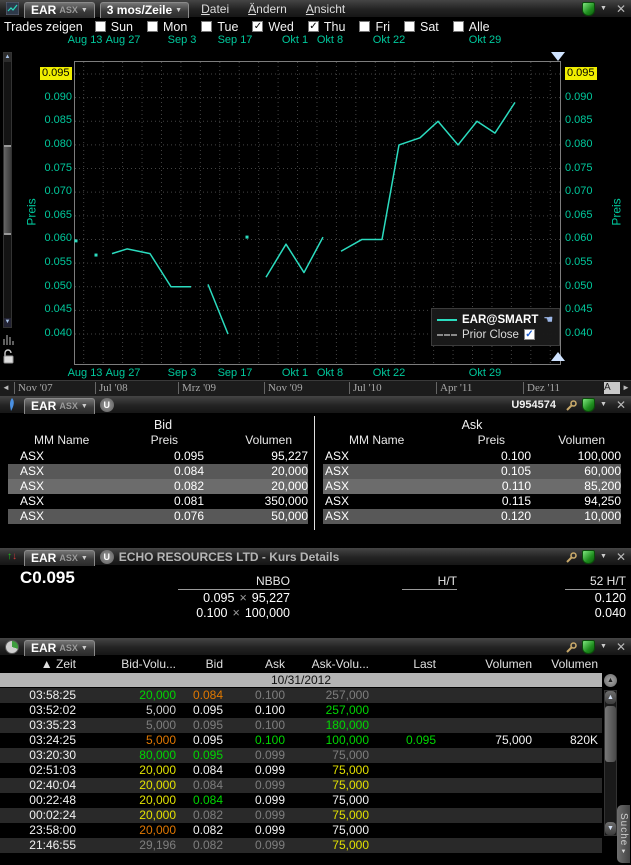  I want to click on menu-ansicht: Ansicht, so click(325, 8).